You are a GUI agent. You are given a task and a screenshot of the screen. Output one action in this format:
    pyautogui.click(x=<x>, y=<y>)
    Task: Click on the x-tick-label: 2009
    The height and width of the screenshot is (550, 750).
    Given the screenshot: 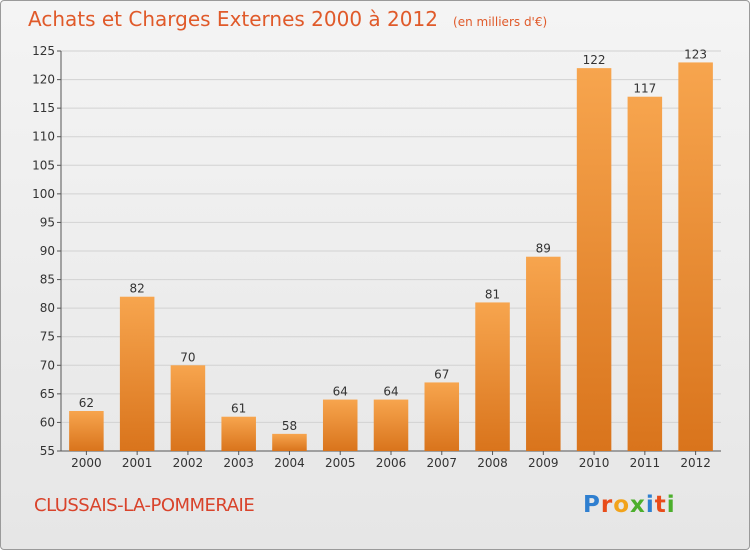 What is the action you would take?
    pyautogui.click(x=543, y=463)
    